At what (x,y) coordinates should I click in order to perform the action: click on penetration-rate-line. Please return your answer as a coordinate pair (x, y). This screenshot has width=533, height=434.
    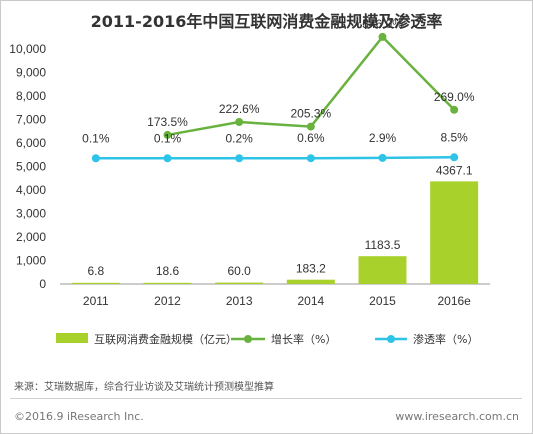
    Looking at the image, I should click on (275, 158).